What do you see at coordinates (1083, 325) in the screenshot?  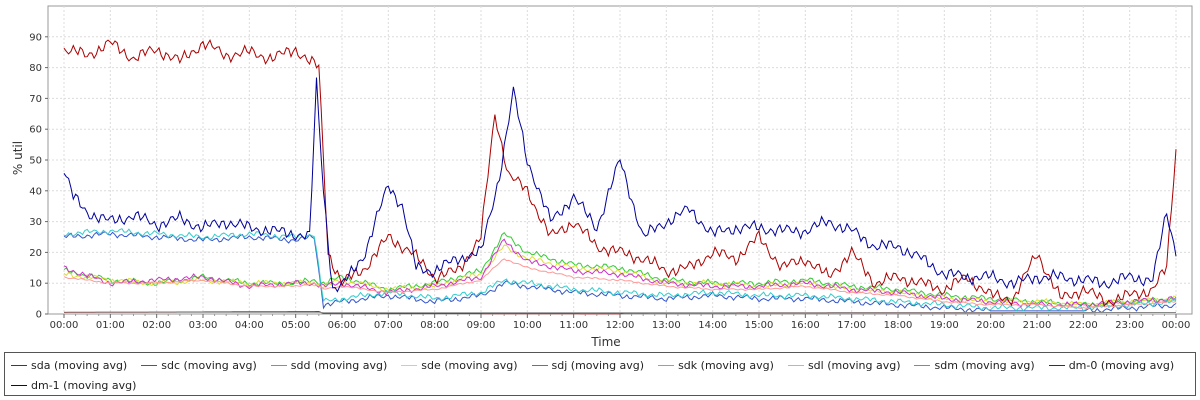 I see `x-tick-label: 22:00` at bounding box center [1083, 325].